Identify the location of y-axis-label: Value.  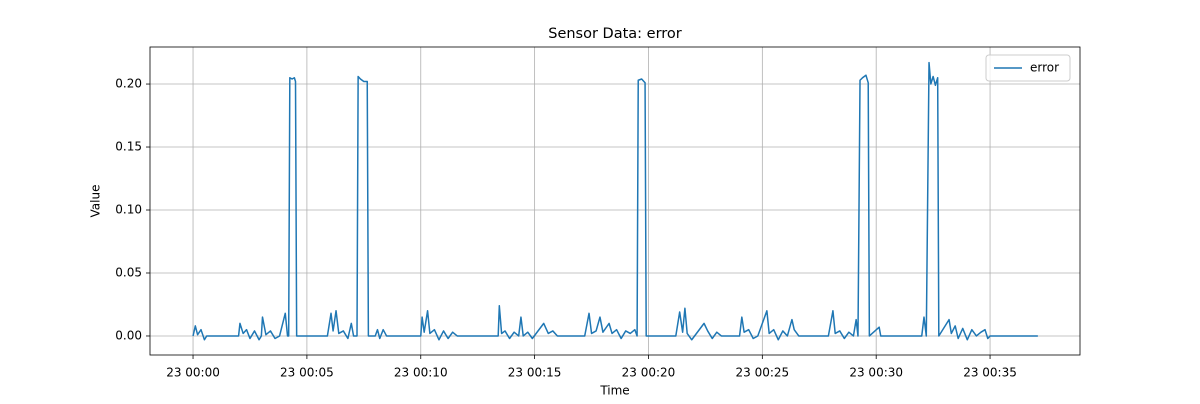
(96, 201).